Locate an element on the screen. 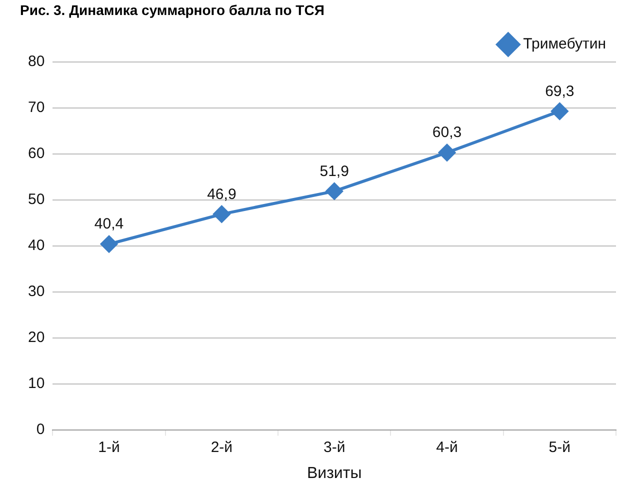 The image size is (636, 497). chart-title: Рис. 3. Динамика суммарного балла по ТСЯ is located at coordinates (172, 10).